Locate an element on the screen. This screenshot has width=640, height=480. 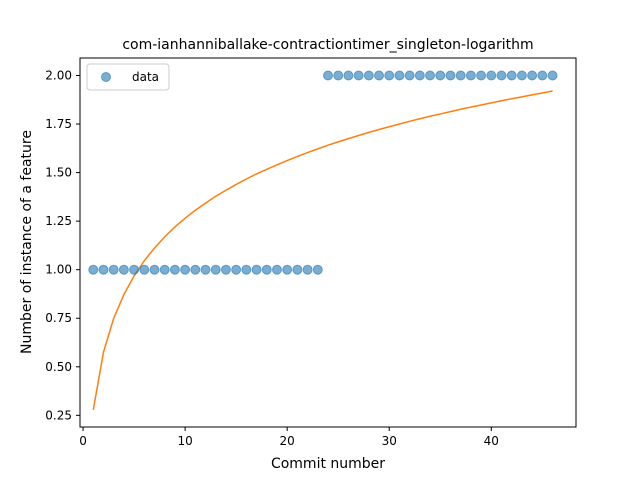
x-tick-label: 10 is located at coordinates (184, 441).